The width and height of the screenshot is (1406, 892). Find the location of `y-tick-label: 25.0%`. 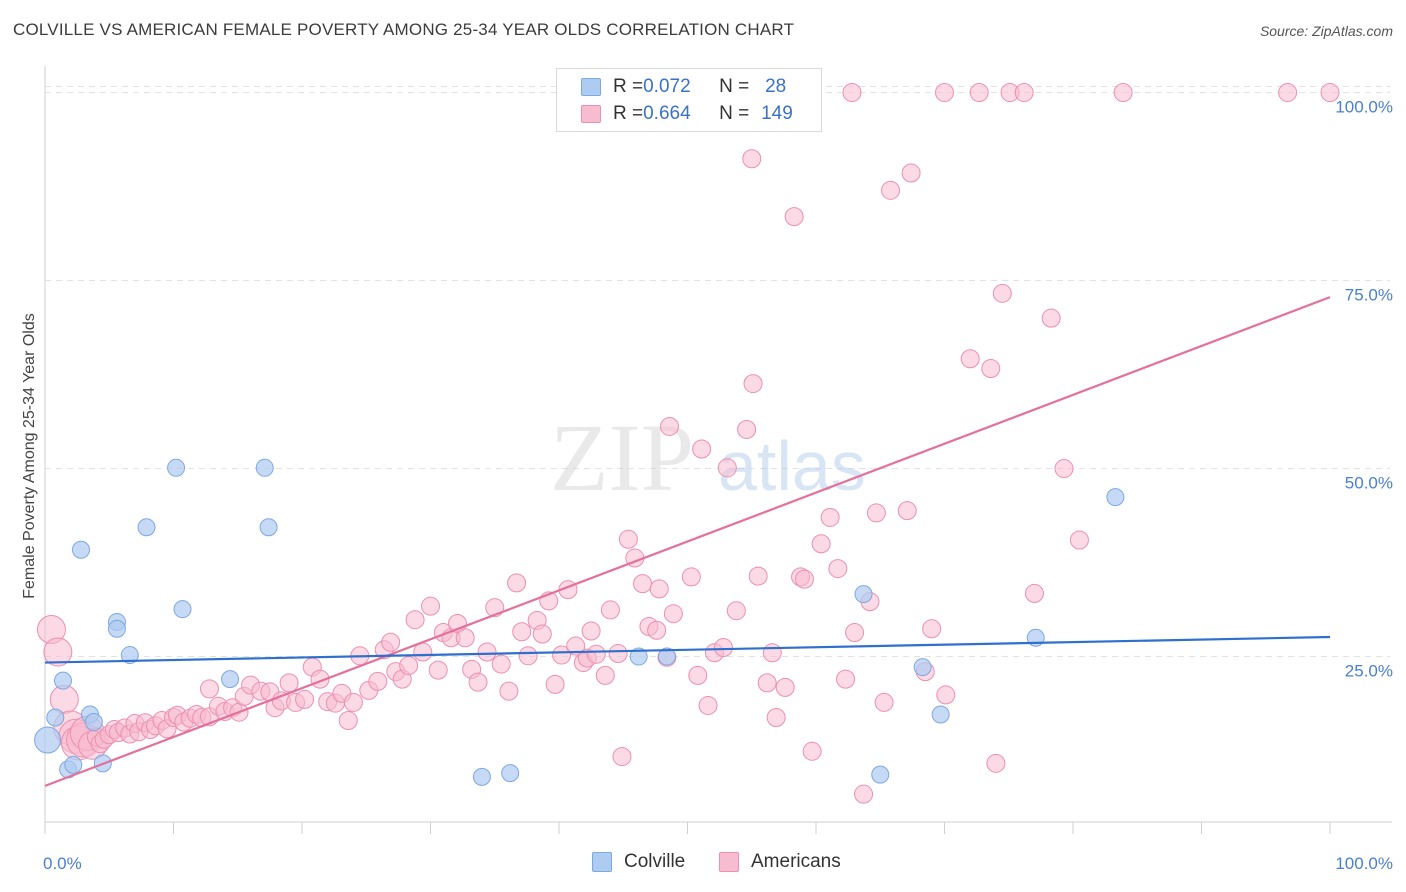

y-tick-label: 25.0% is located at coordinates (1369, 671).